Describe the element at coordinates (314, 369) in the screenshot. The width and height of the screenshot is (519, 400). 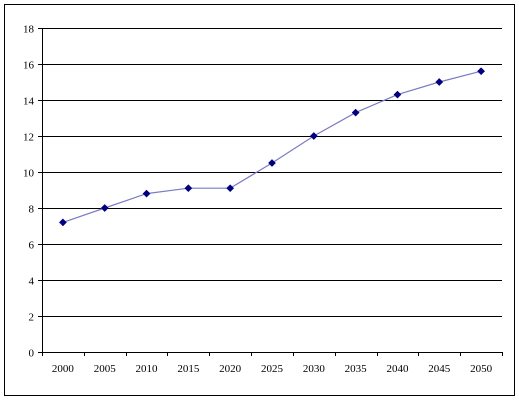
I see `x-tick-label: 2030` at that location.